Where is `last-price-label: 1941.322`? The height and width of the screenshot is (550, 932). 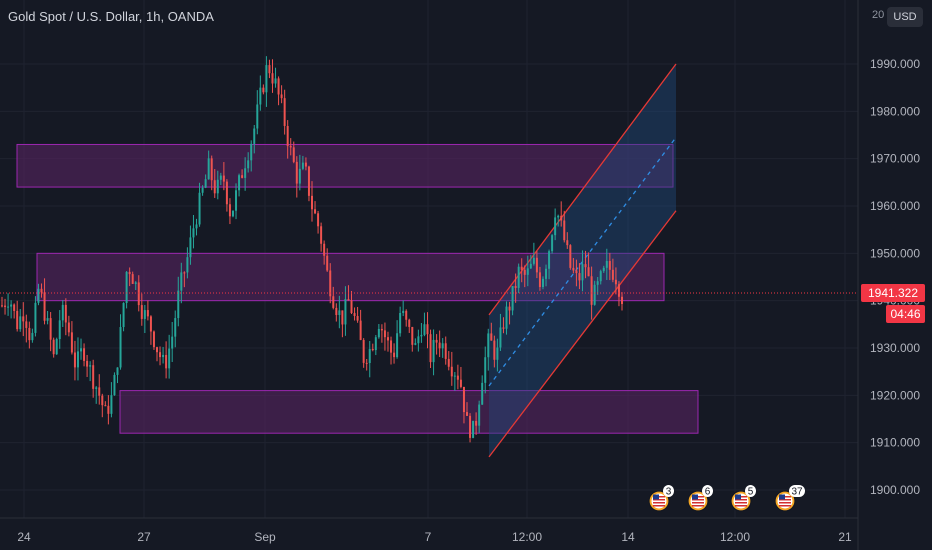
last-price-label: 1941.322 is located at coordinates (893, 293).